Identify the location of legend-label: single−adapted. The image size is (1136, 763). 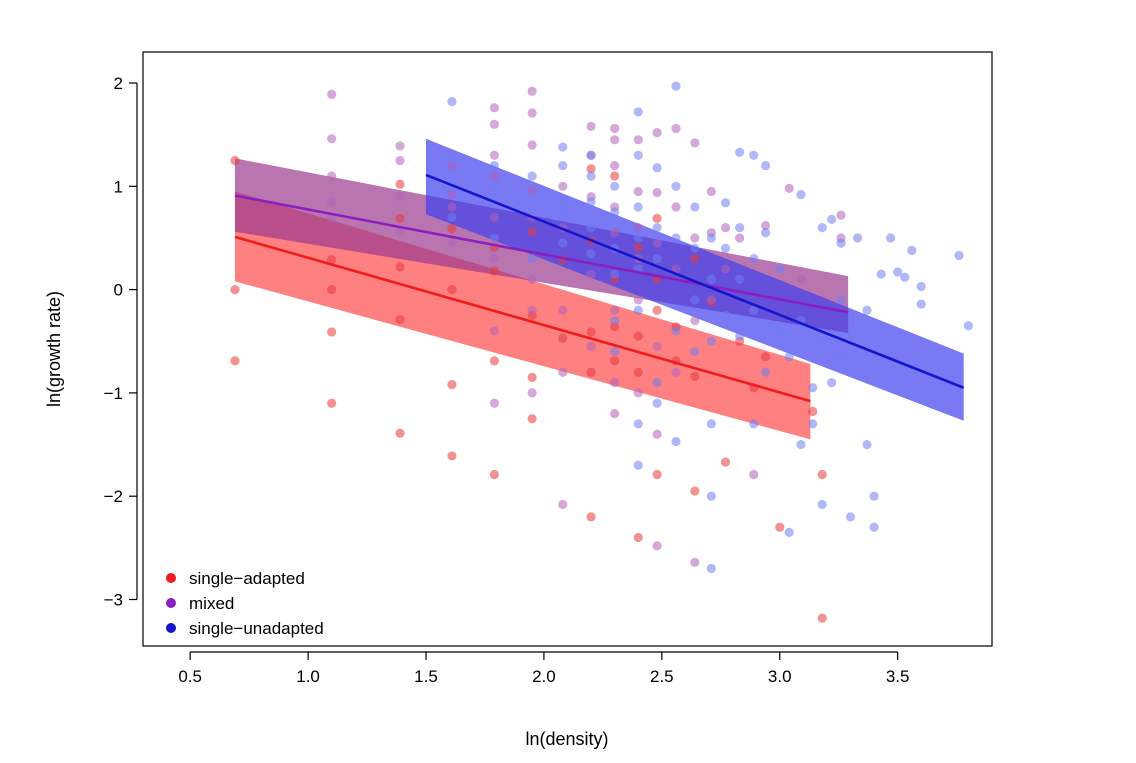
(247, 578).